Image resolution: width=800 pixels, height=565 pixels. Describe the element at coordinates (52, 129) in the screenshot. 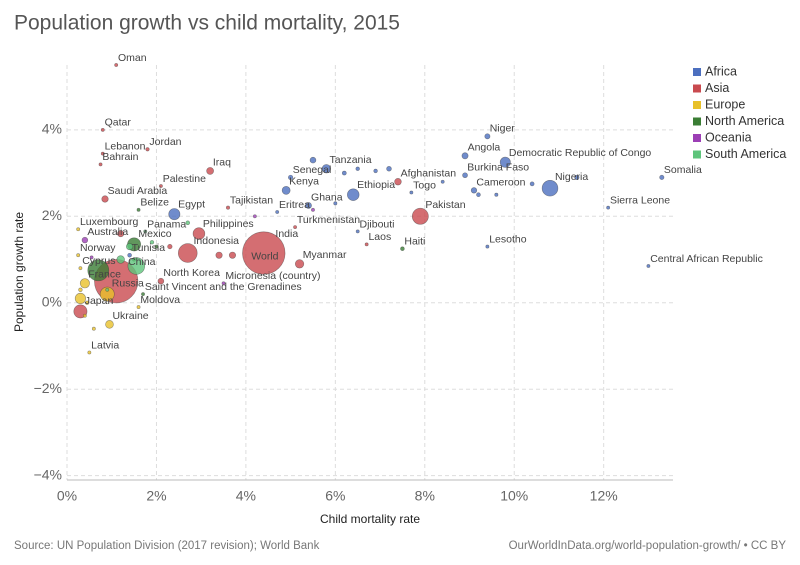

I see `y-tick-label: 4%` at that location.